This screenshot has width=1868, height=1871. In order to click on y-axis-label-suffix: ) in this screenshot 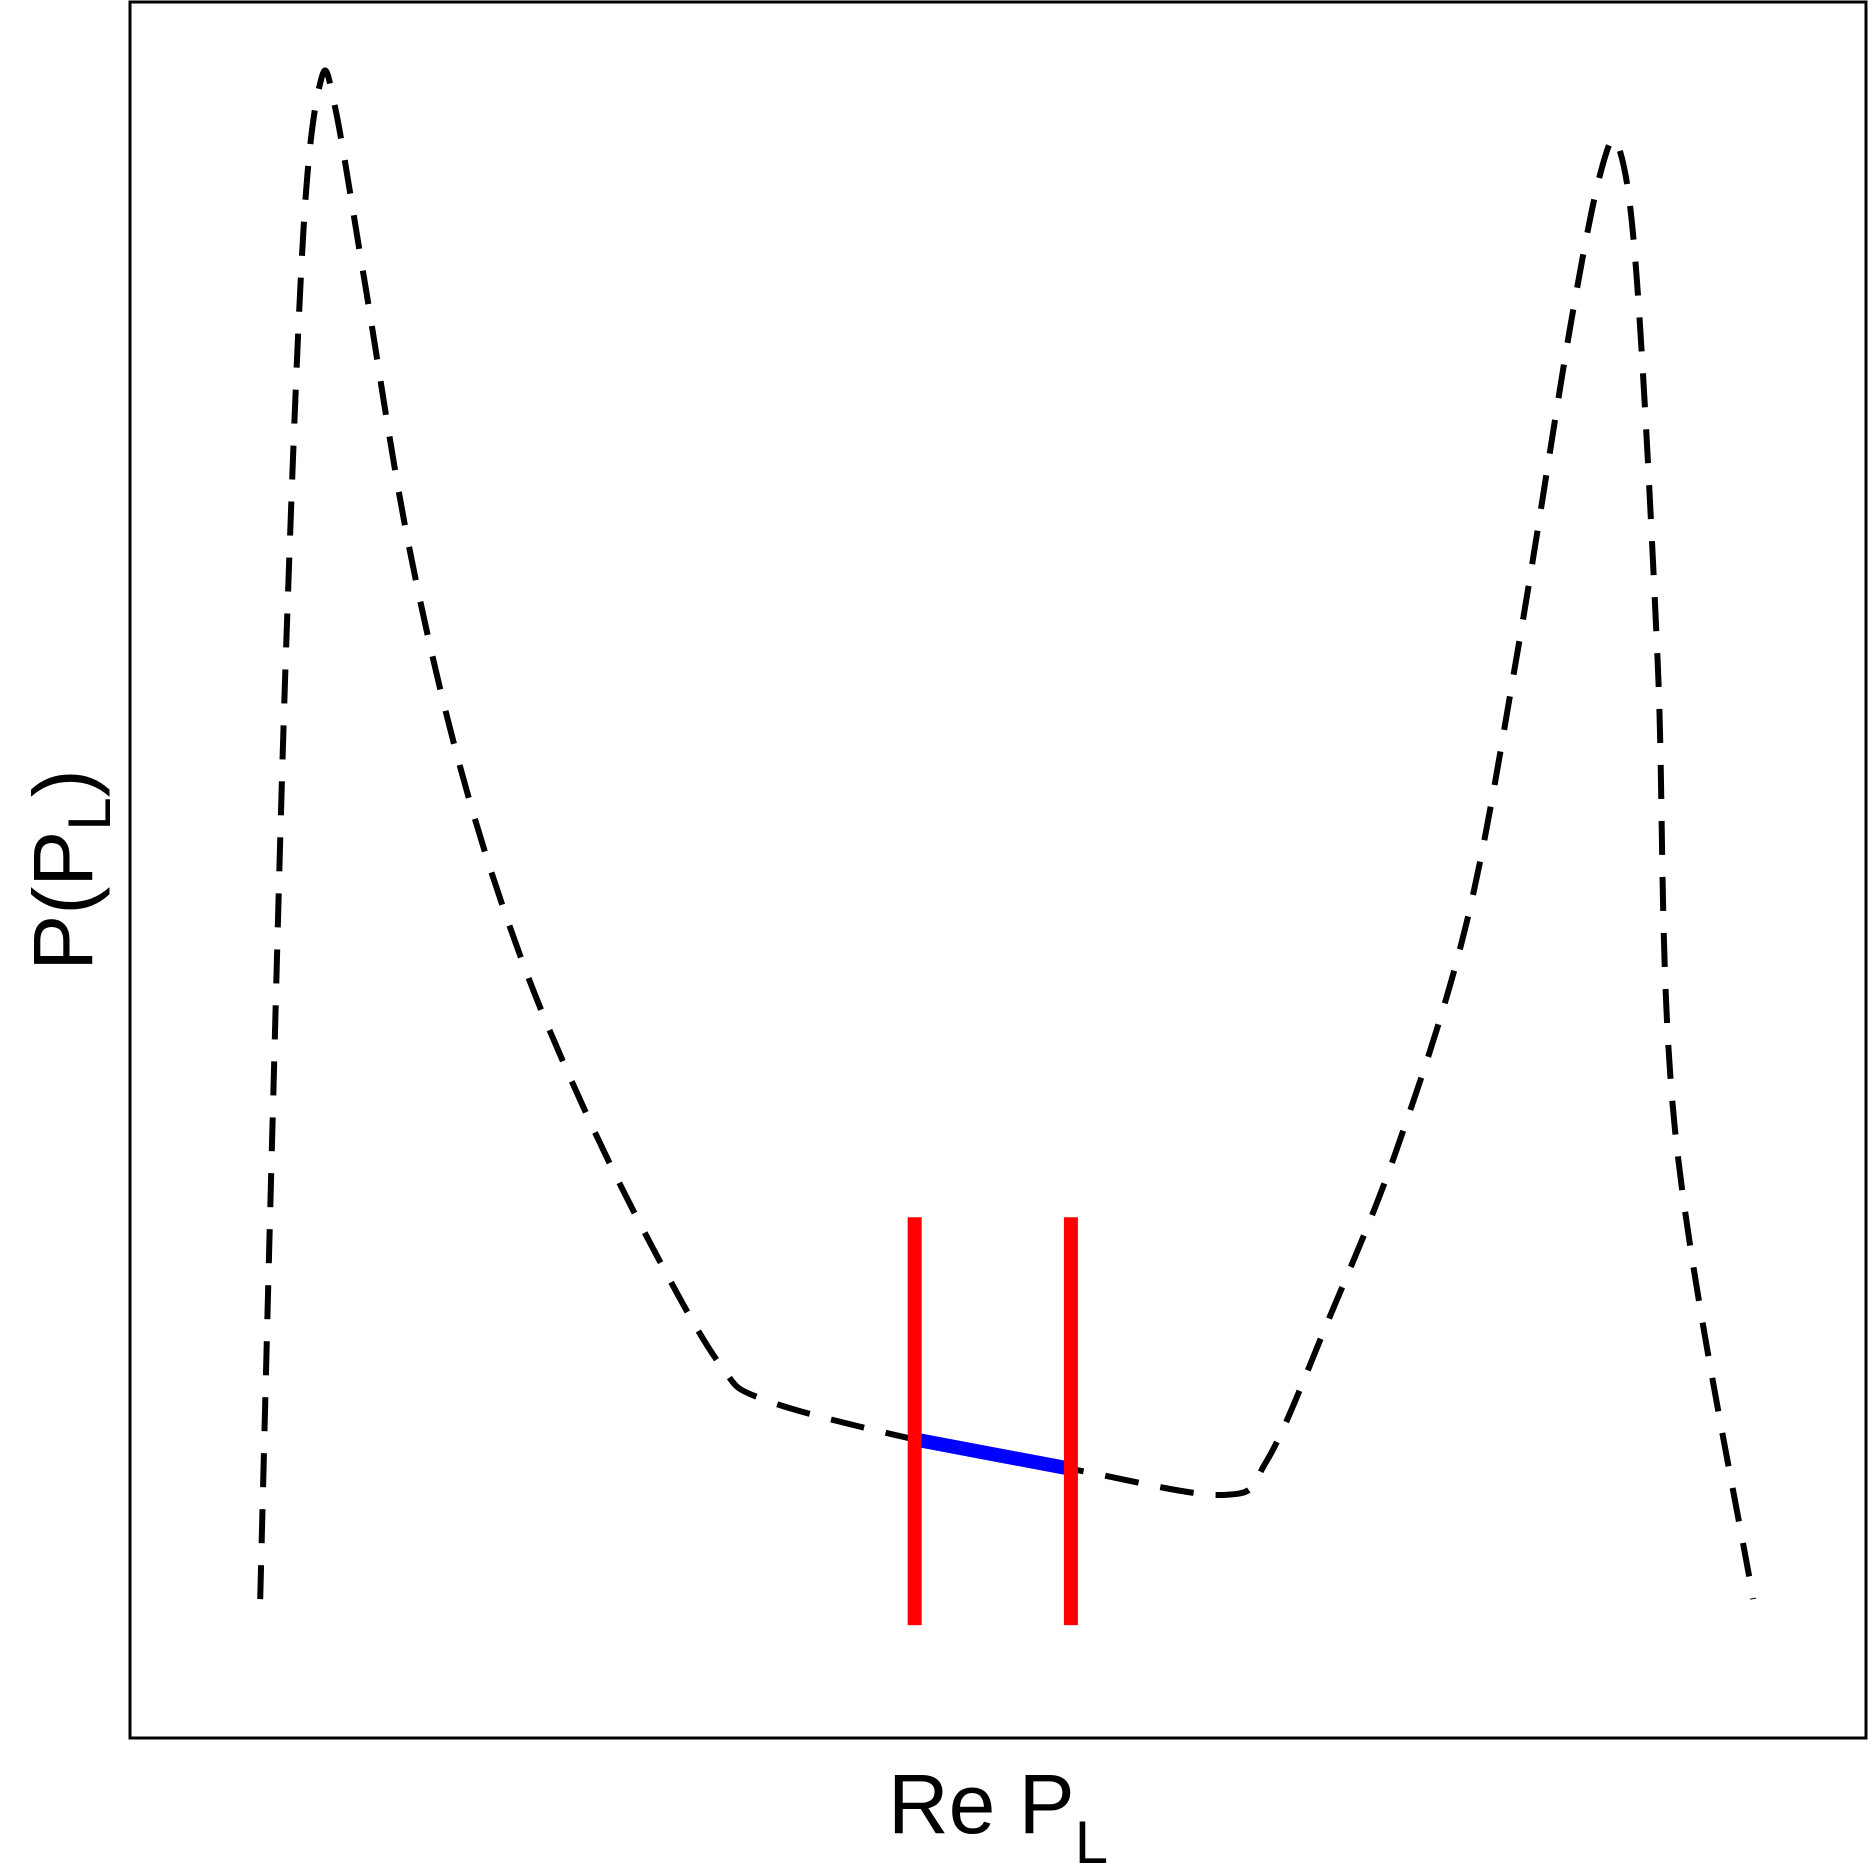, I will do `click(63, 783)`.